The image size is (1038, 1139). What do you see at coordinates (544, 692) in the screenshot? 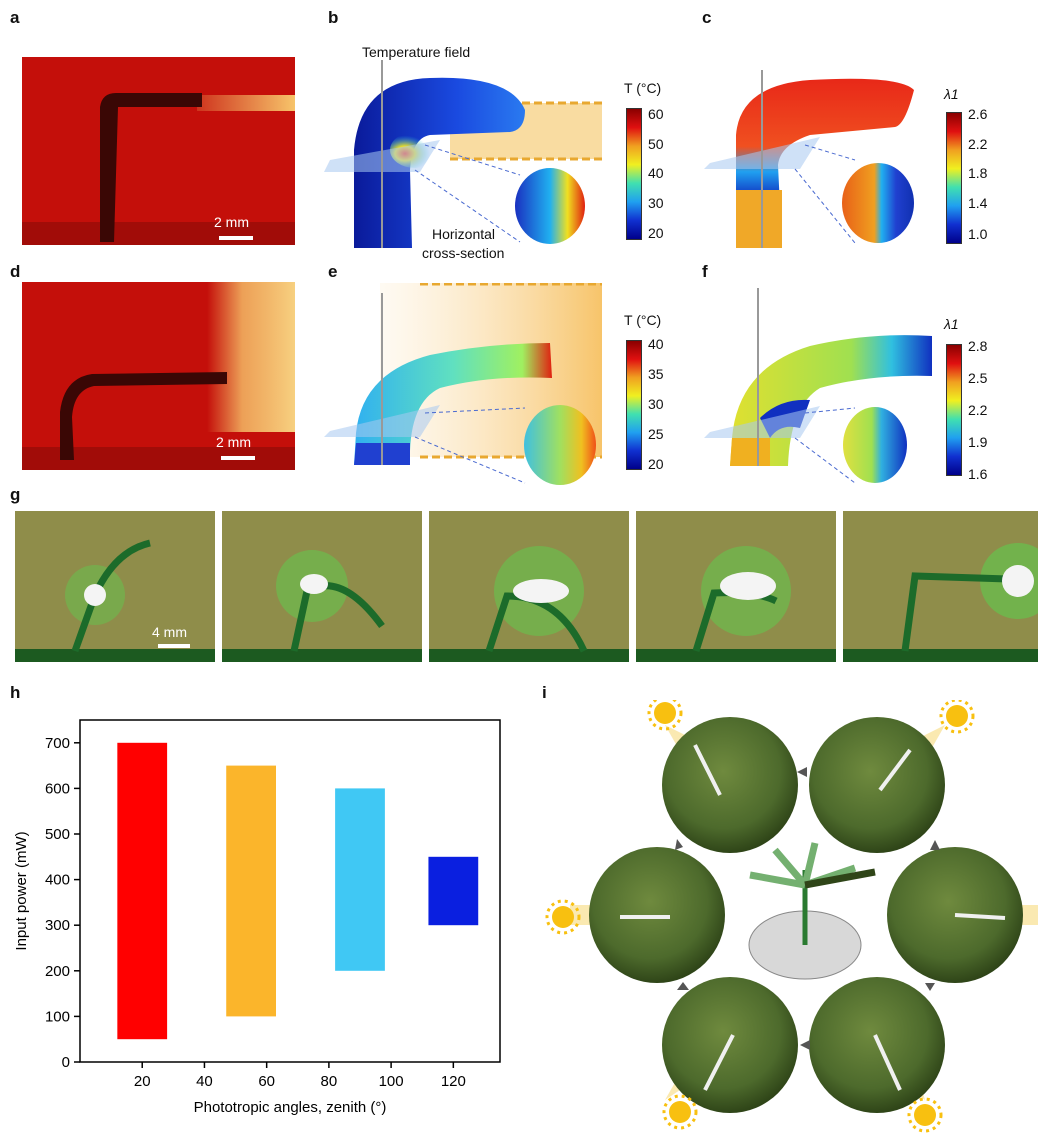
I see `panel-label-i: i` at bounding box center [544, 692].